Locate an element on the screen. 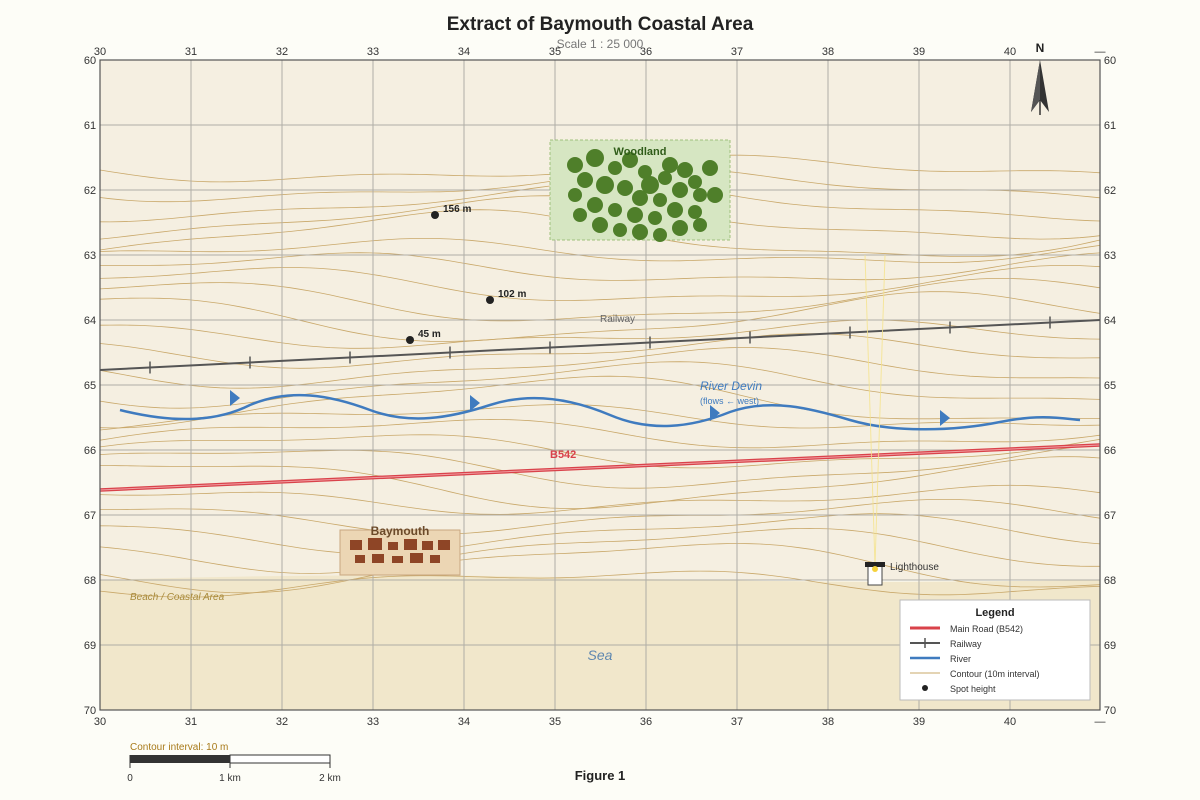  grid-label-northing: 67 is located at coordinates (90, 516).